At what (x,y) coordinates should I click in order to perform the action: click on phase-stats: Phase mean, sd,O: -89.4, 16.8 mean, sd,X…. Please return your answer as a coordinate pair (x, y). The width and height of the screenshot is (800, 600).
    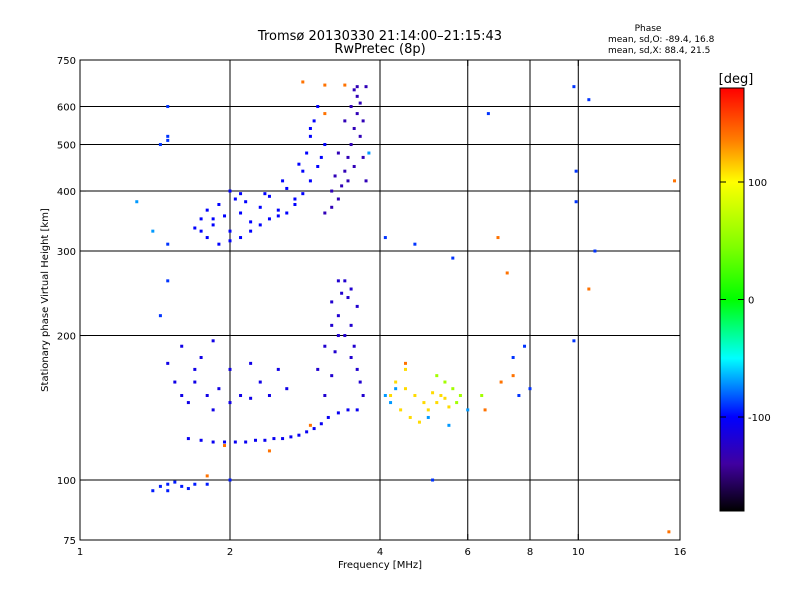
    Looking at the image, I should click on (661, 40).